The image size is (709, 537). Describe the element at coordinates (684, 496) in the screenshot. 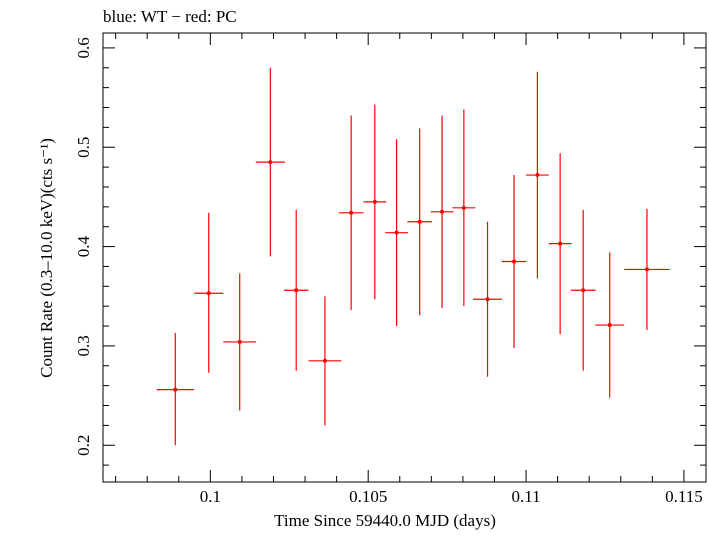

I see `x-tick-label: 0.115` at that location.